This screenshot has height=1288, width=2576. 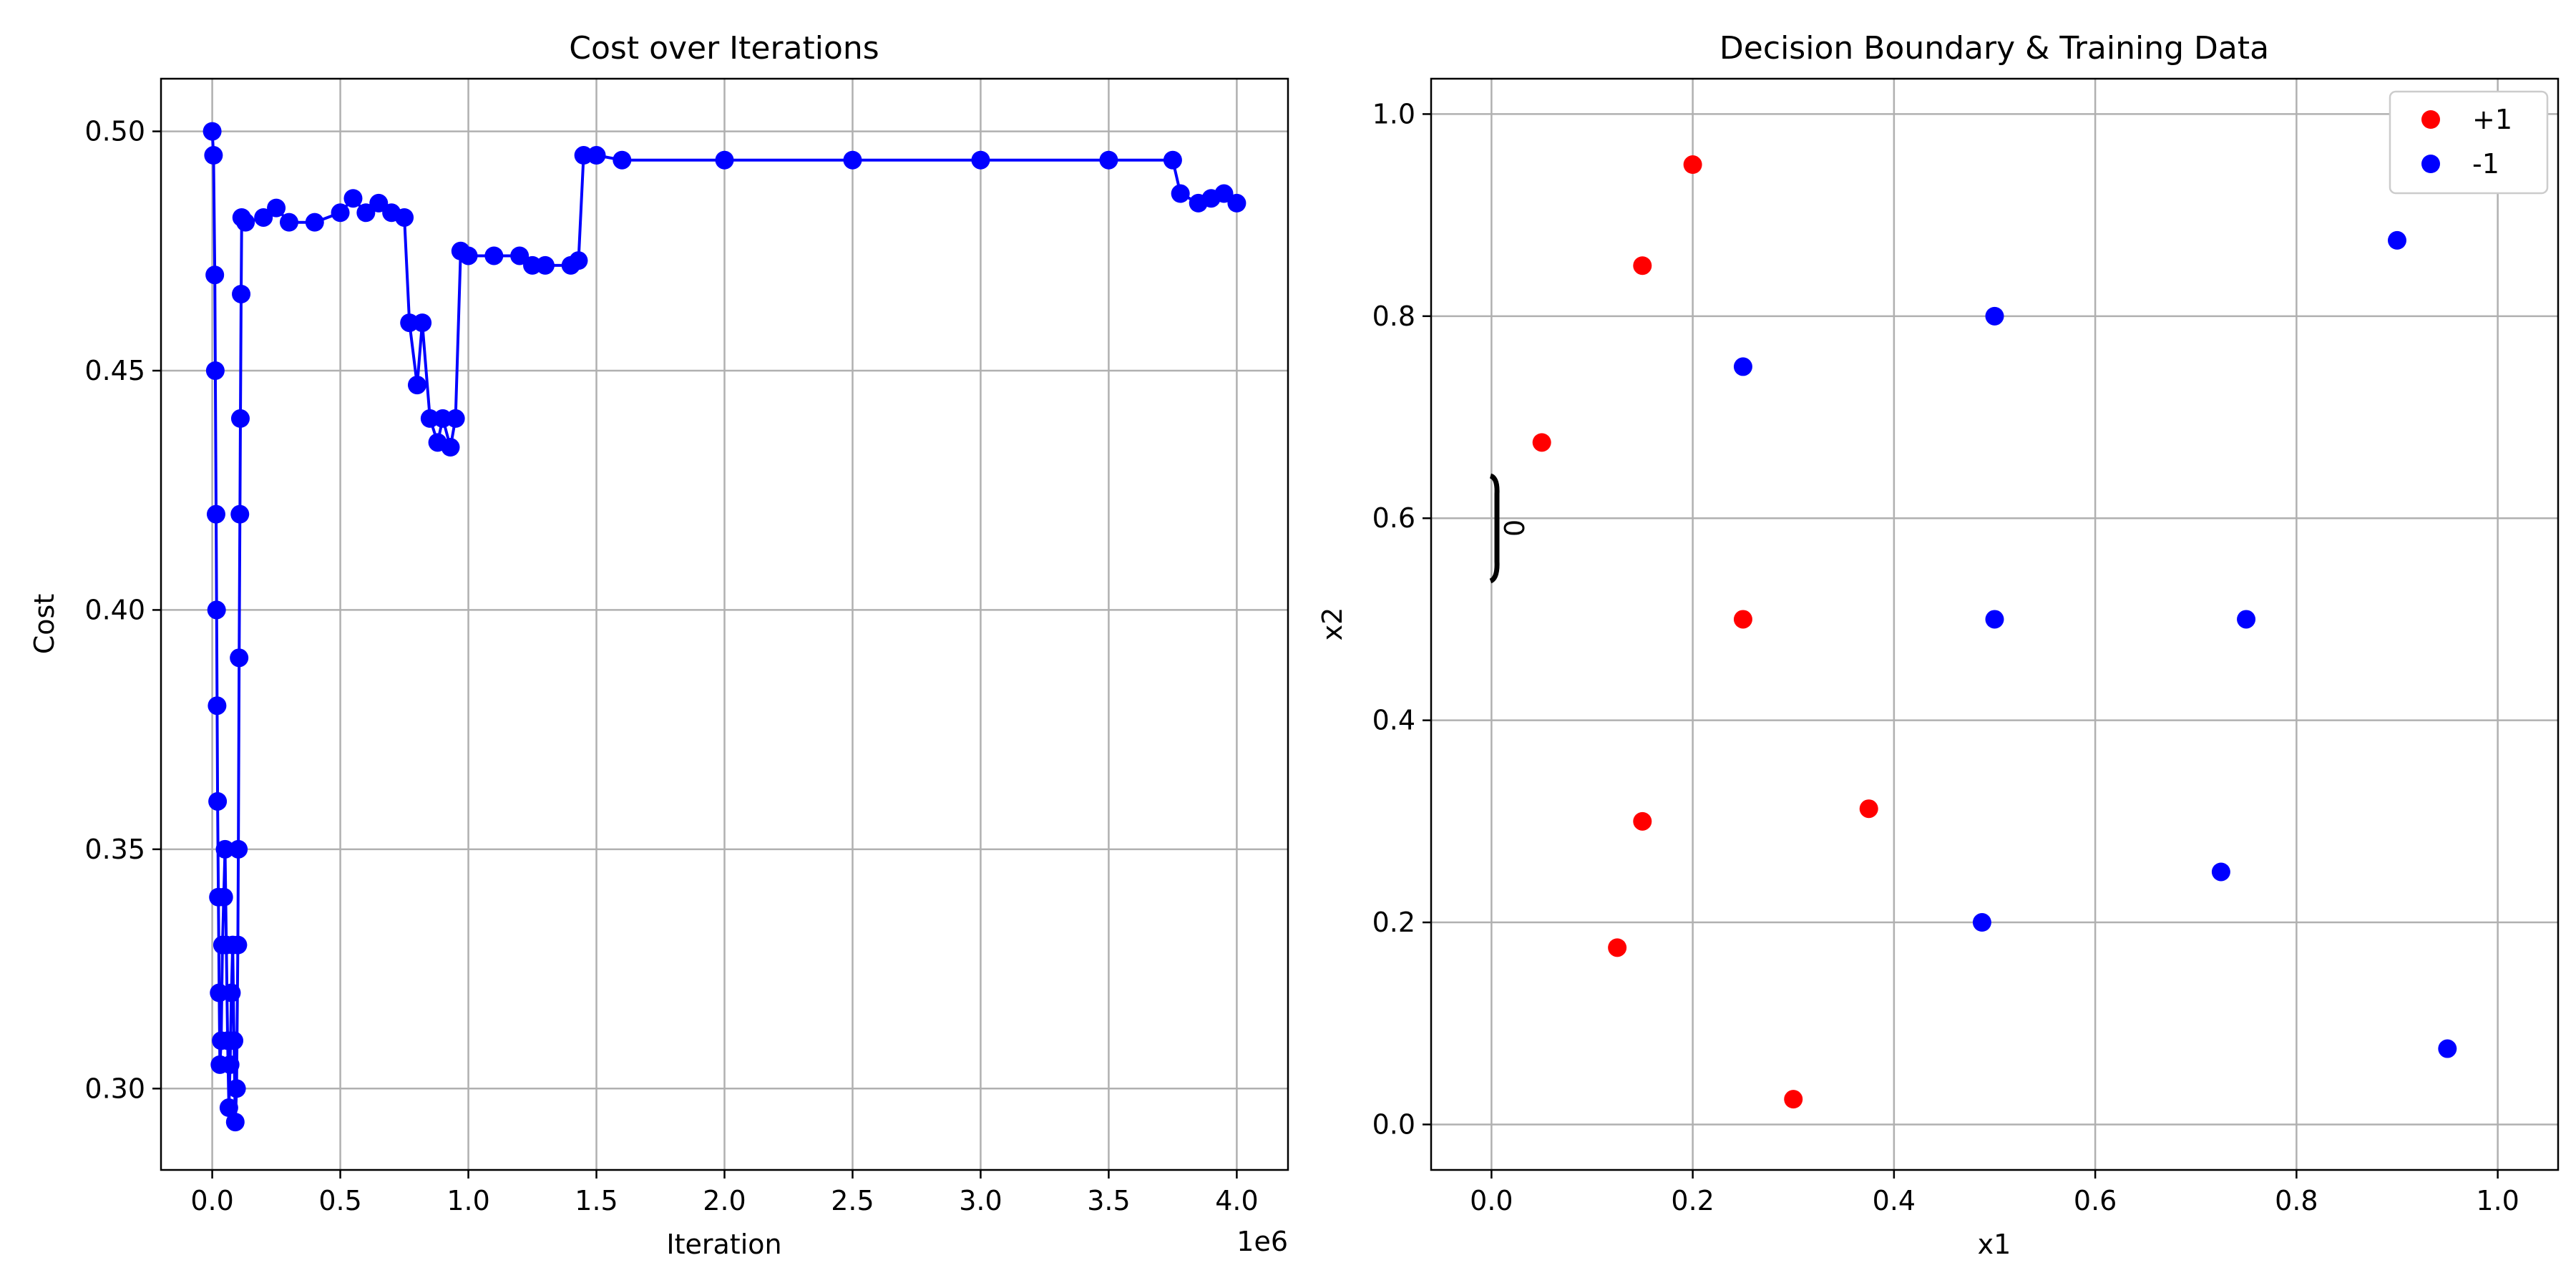 What do you see at coordinates (468, 1200) in the screenshot?
I see `cost-chart-x-tick-label: 1.0` at bounding box center [468, 1200].